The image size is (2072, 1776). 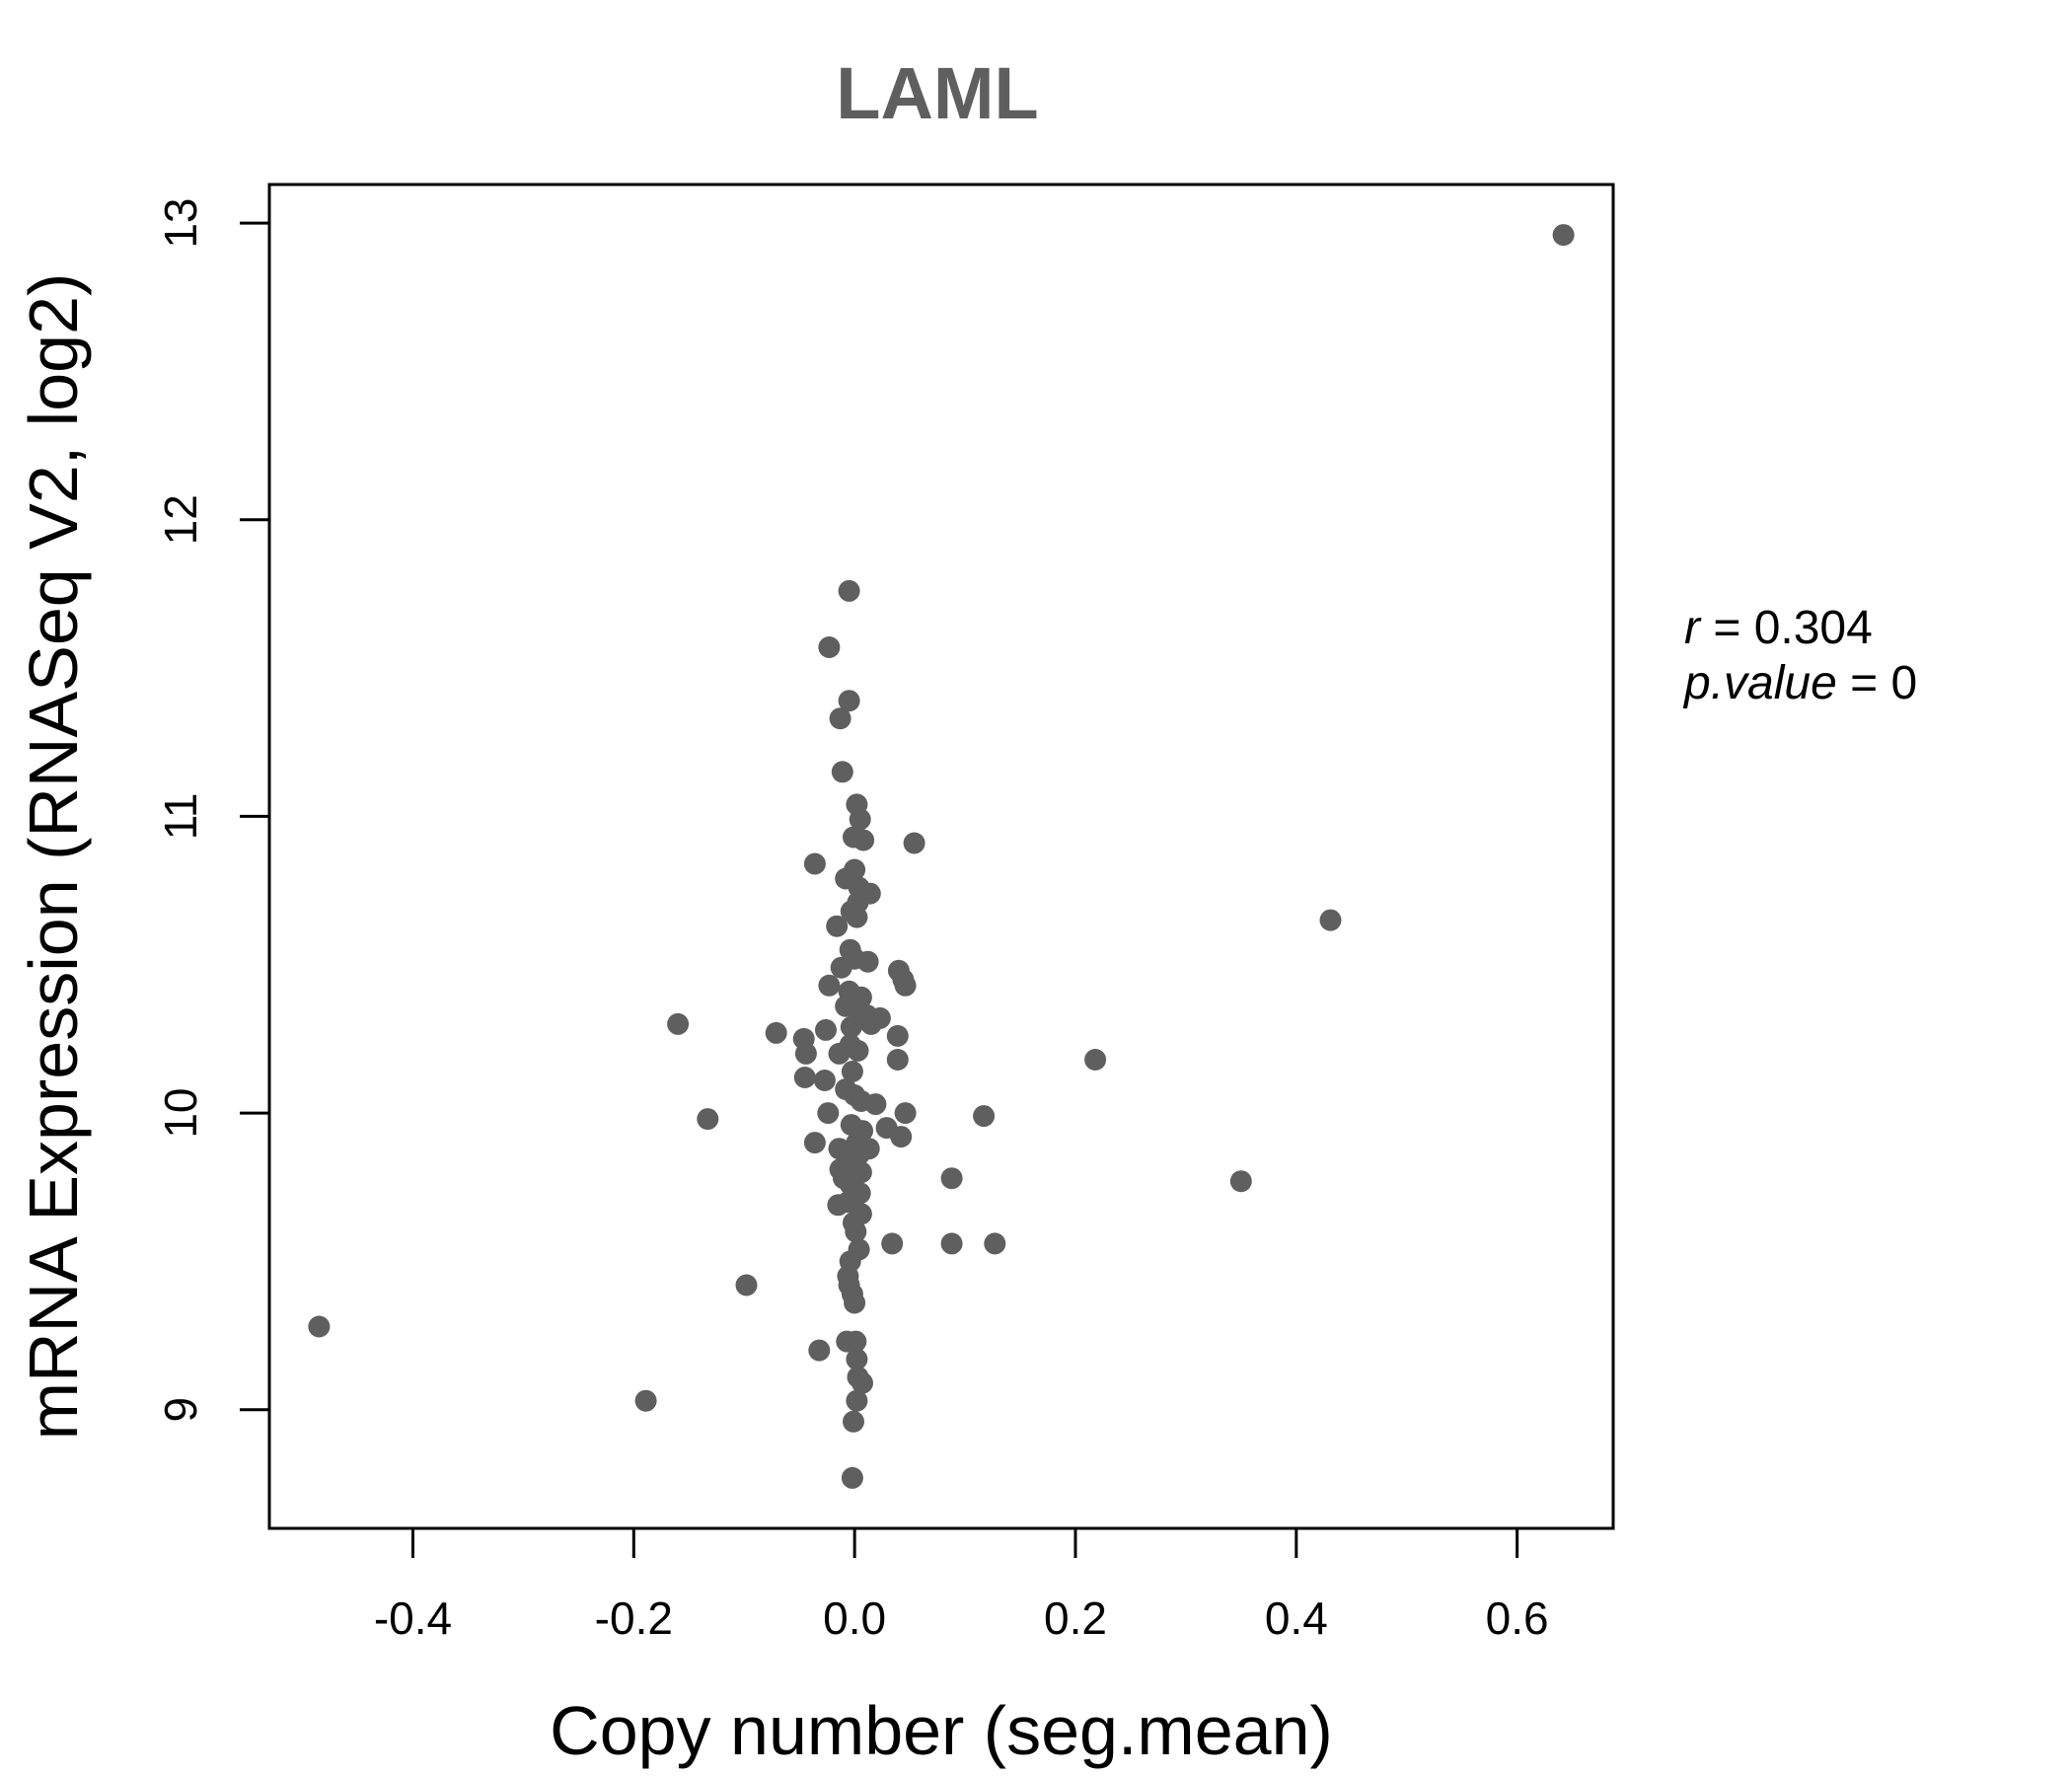 I want to click on x-tick-label: 0.6, so click(x=1518, y=1618).